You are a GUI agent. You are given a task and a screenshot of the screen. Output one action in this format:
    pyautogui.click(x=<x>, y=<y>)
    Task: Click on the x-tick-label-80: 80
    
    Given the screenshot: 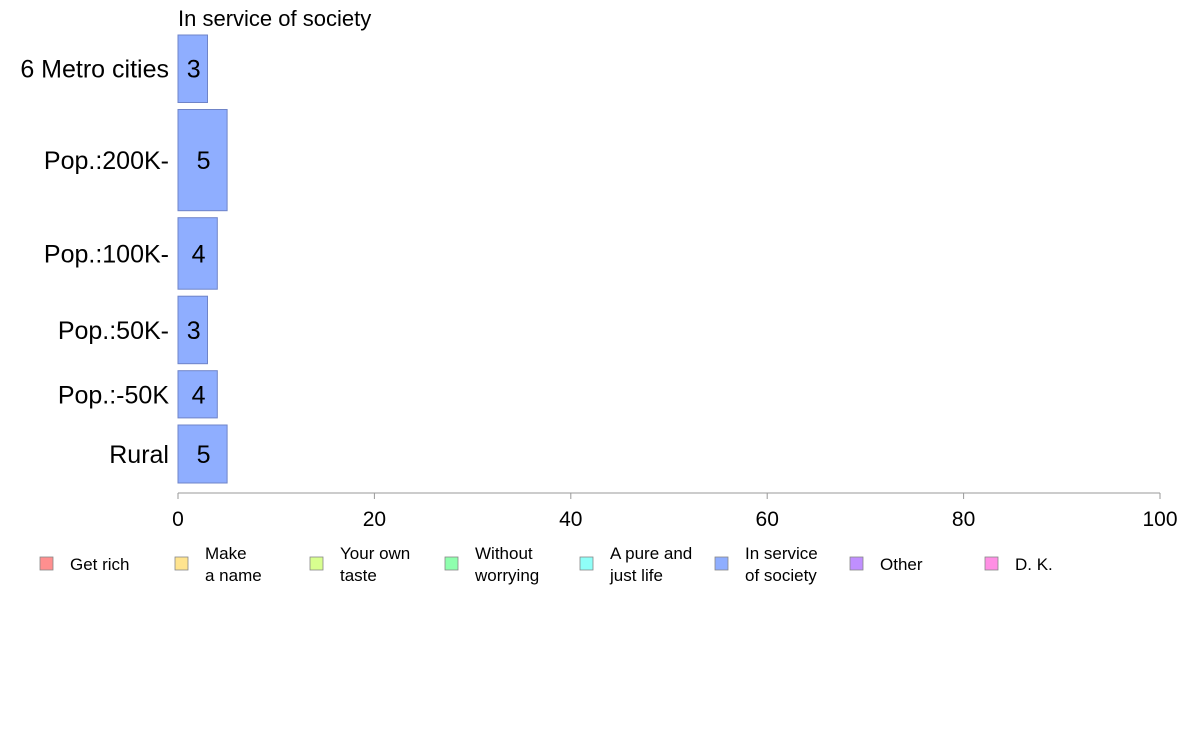 What is the action you would take?
    pyautogui.click(x=963, y=519)
    